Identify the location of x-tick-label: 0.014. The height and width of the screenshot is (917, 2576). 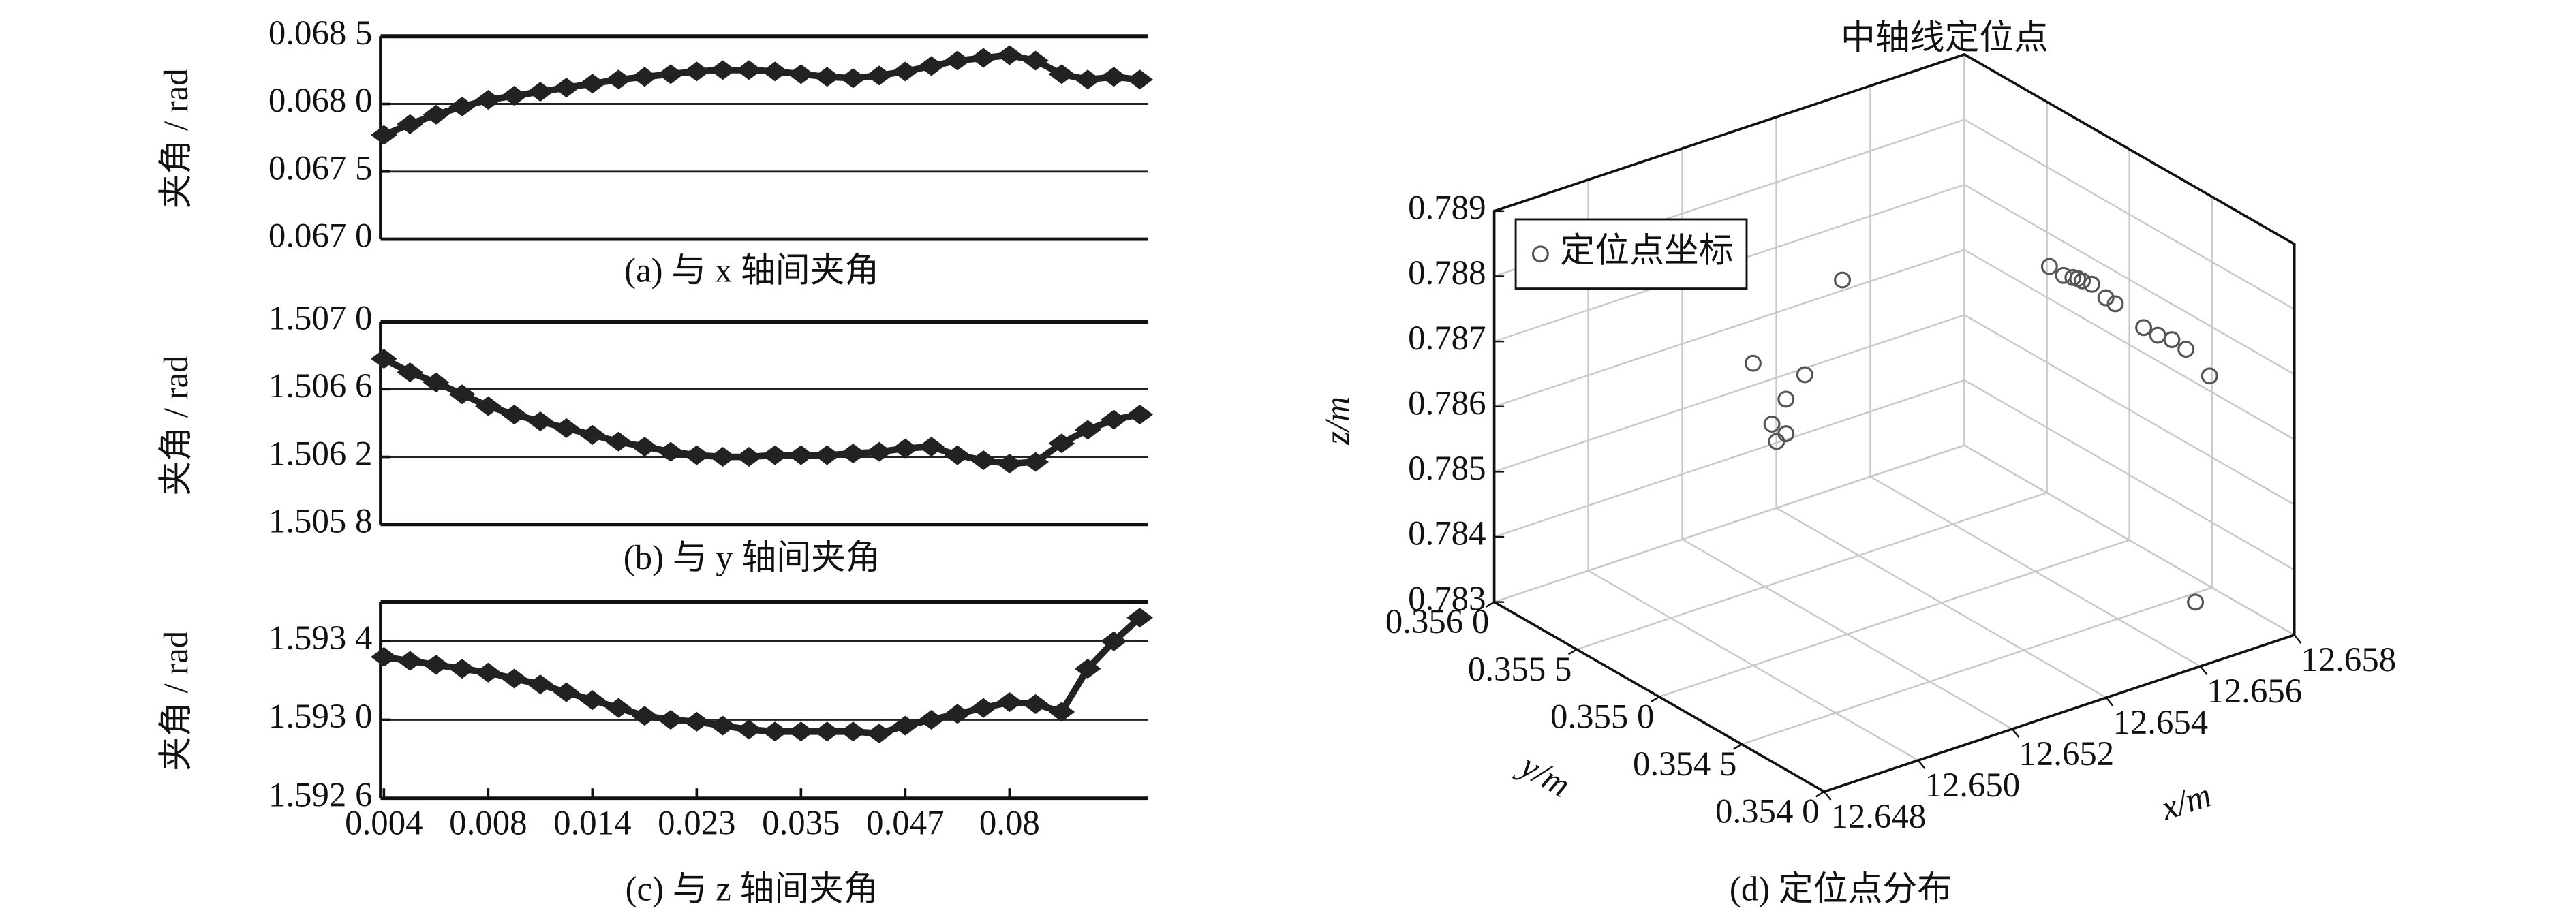
(592, 823).